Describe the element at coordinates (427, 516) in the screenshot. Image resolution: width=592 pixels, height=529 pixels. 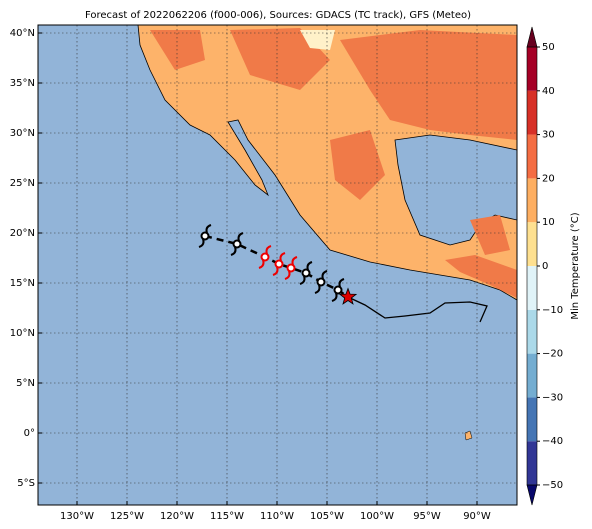
I see `x-tick-label: 95°W` at that location.